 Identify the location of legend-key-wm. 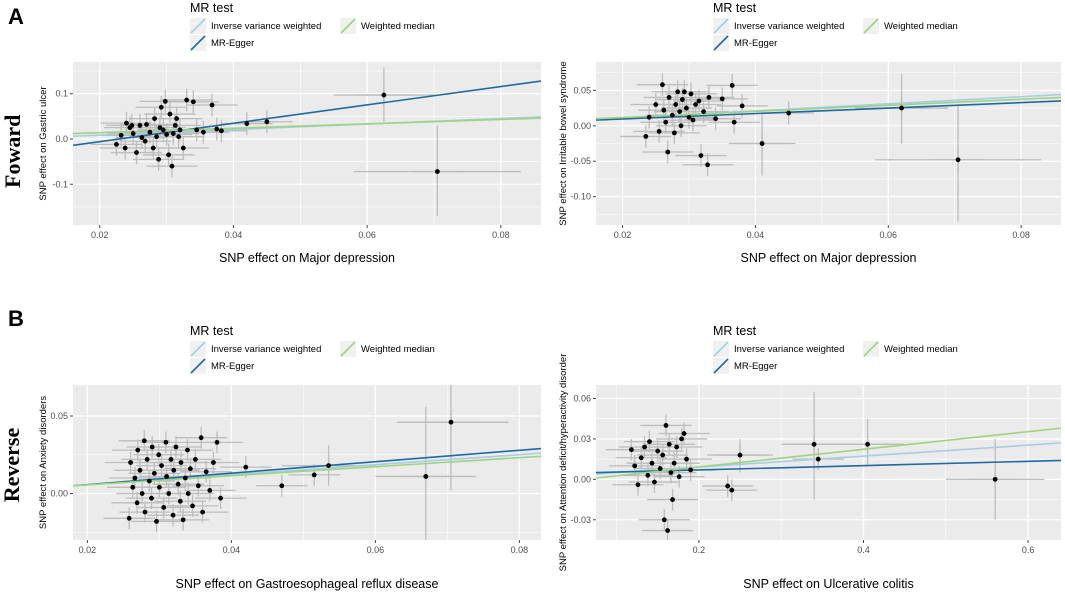
(871, 349).